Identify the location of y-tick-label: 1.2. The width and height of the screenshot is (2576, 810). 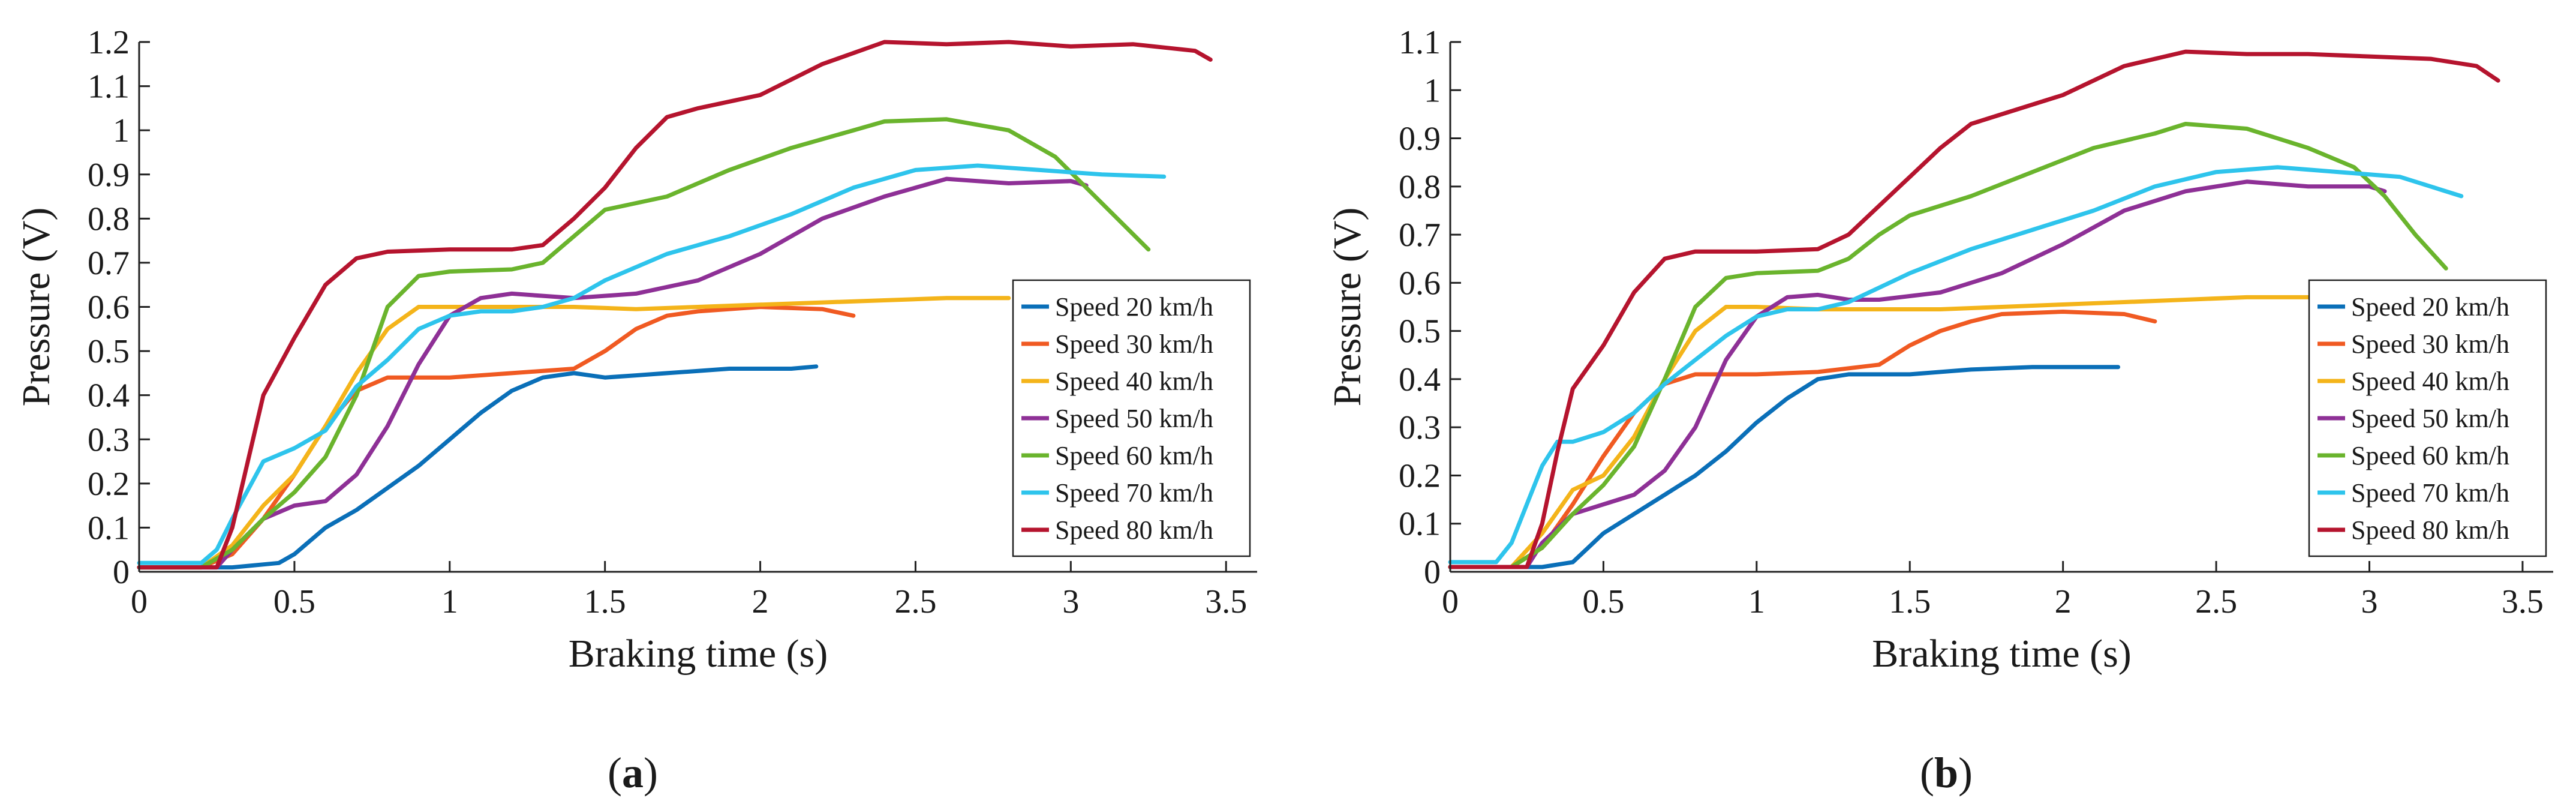
(109, 43).